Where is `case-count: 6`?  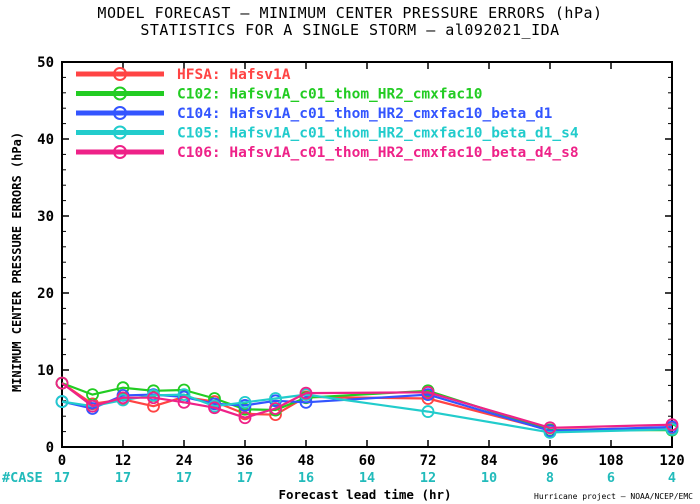 case-count: 6 is located at coordinates (611, 478).